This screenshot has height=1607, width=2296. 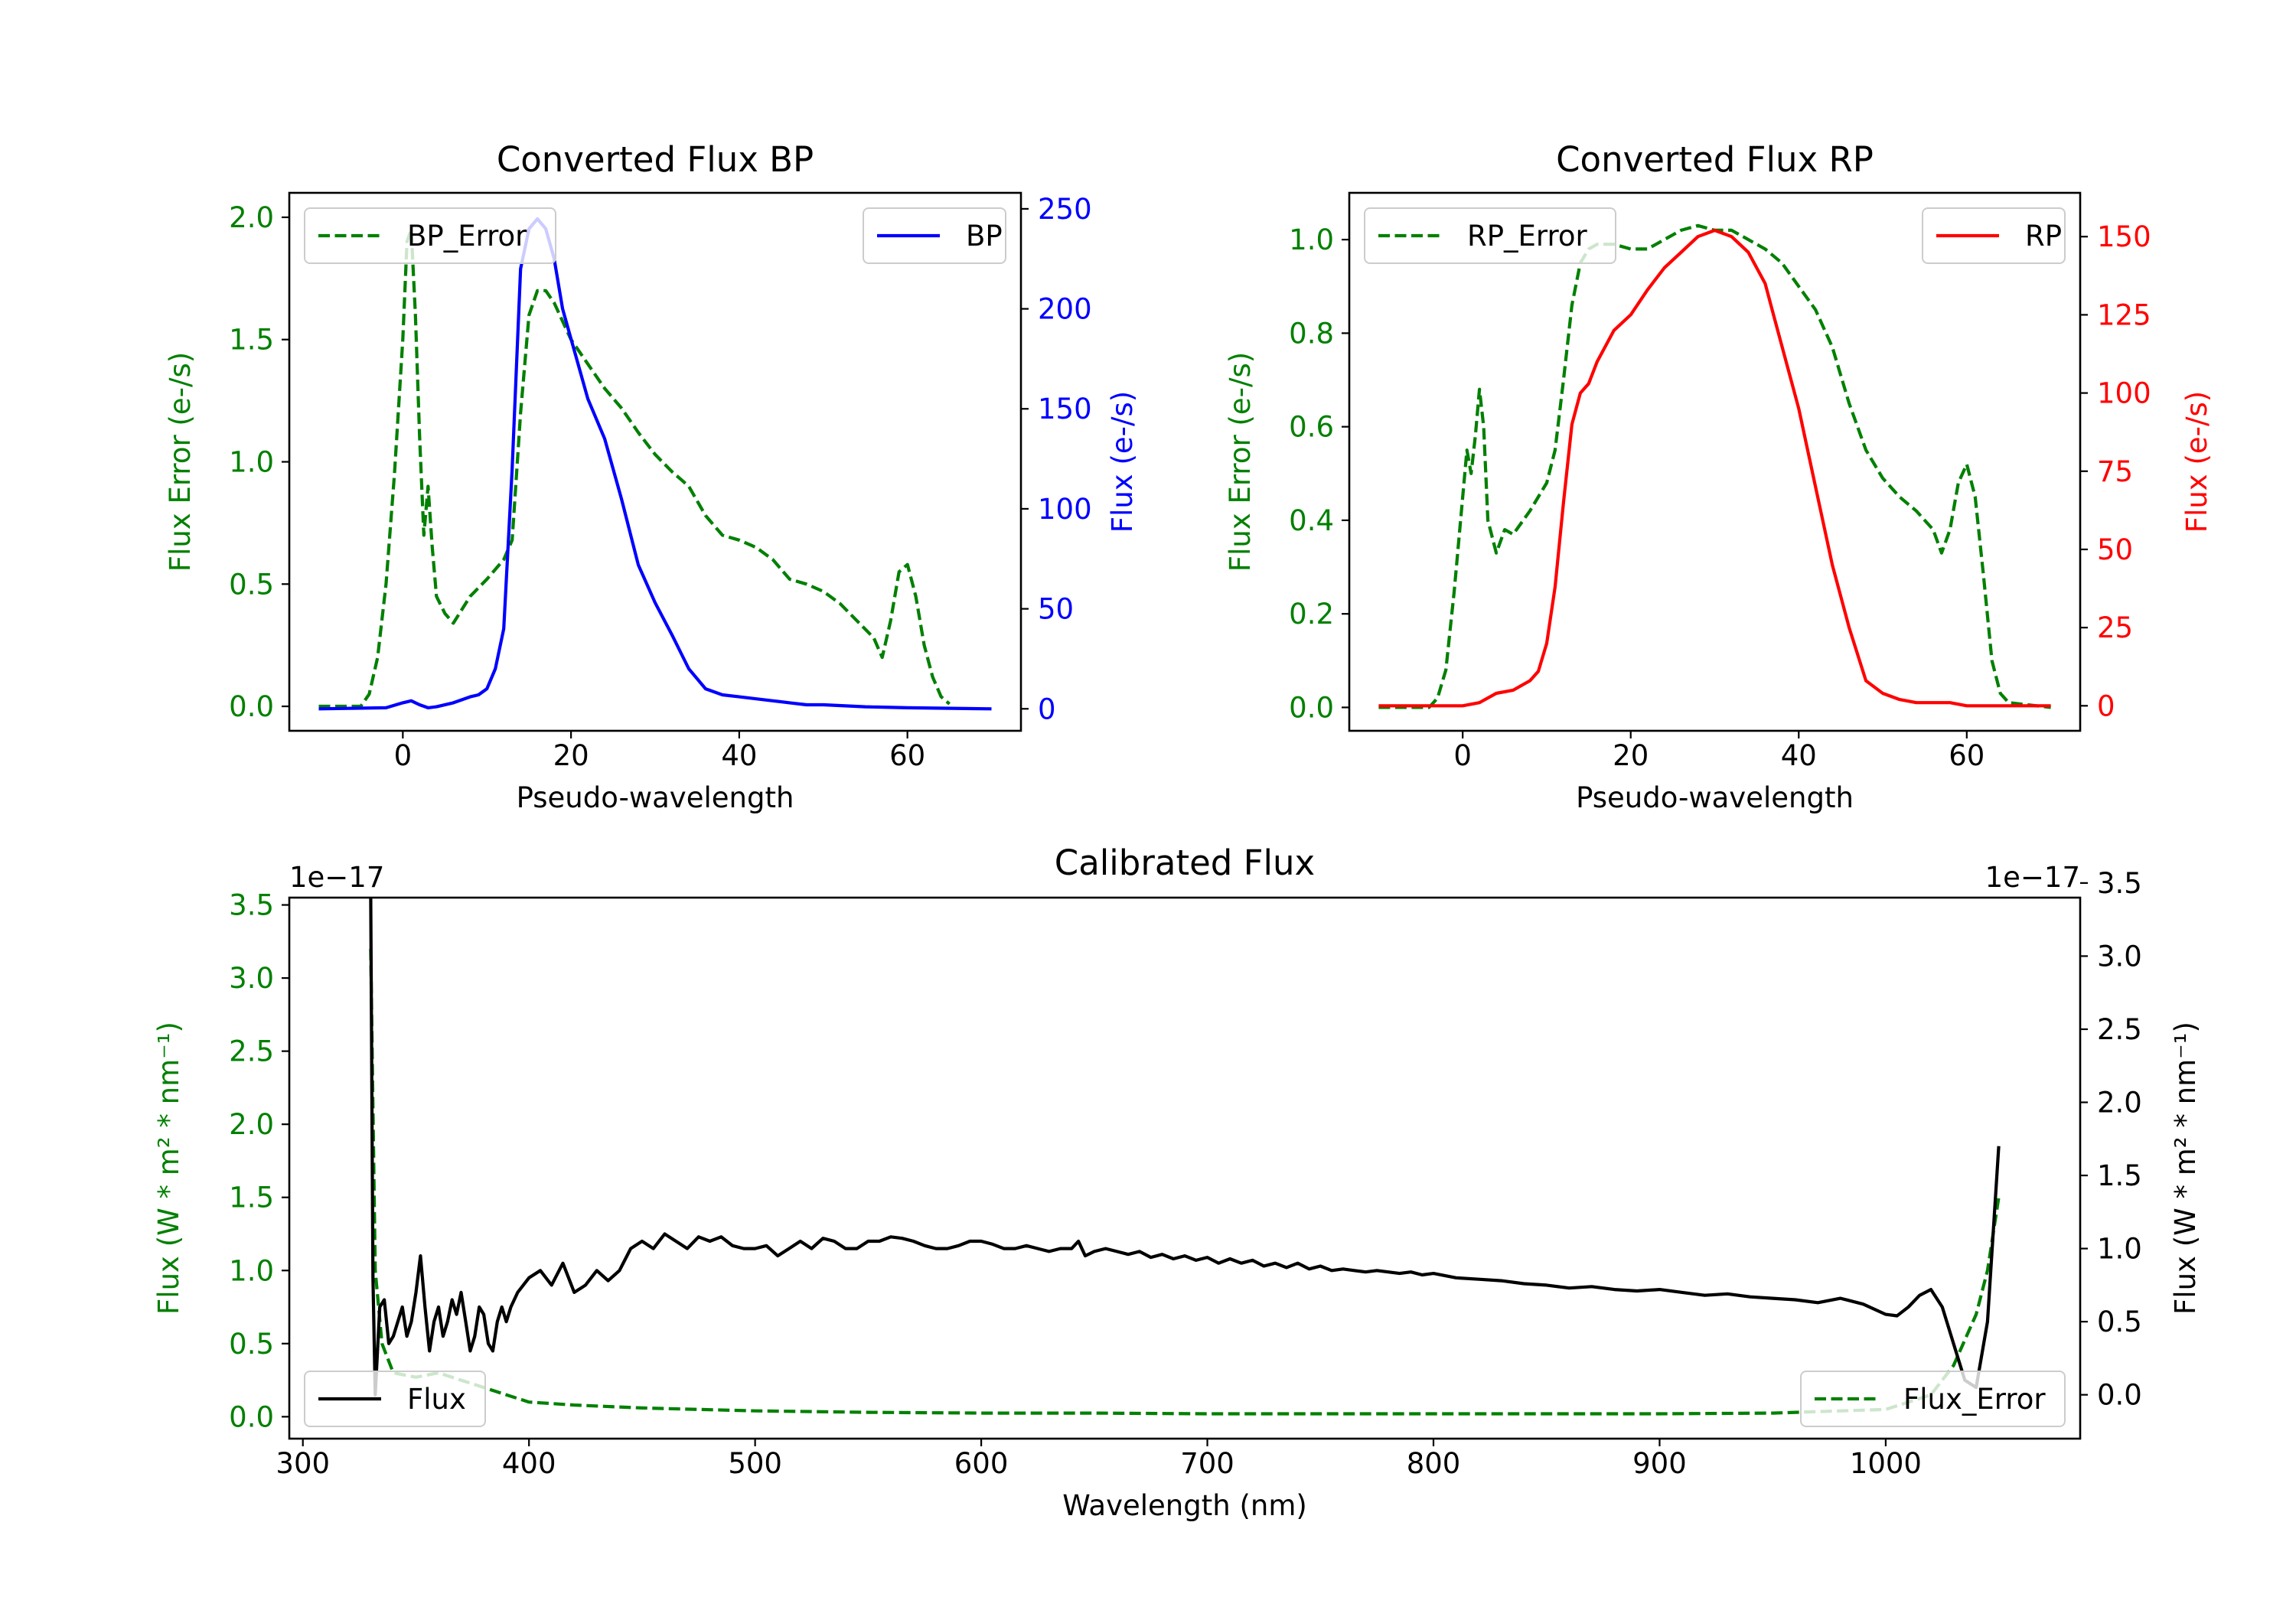 I want to click on x-tick-label: 1000, so click(x=1886, y=1463).